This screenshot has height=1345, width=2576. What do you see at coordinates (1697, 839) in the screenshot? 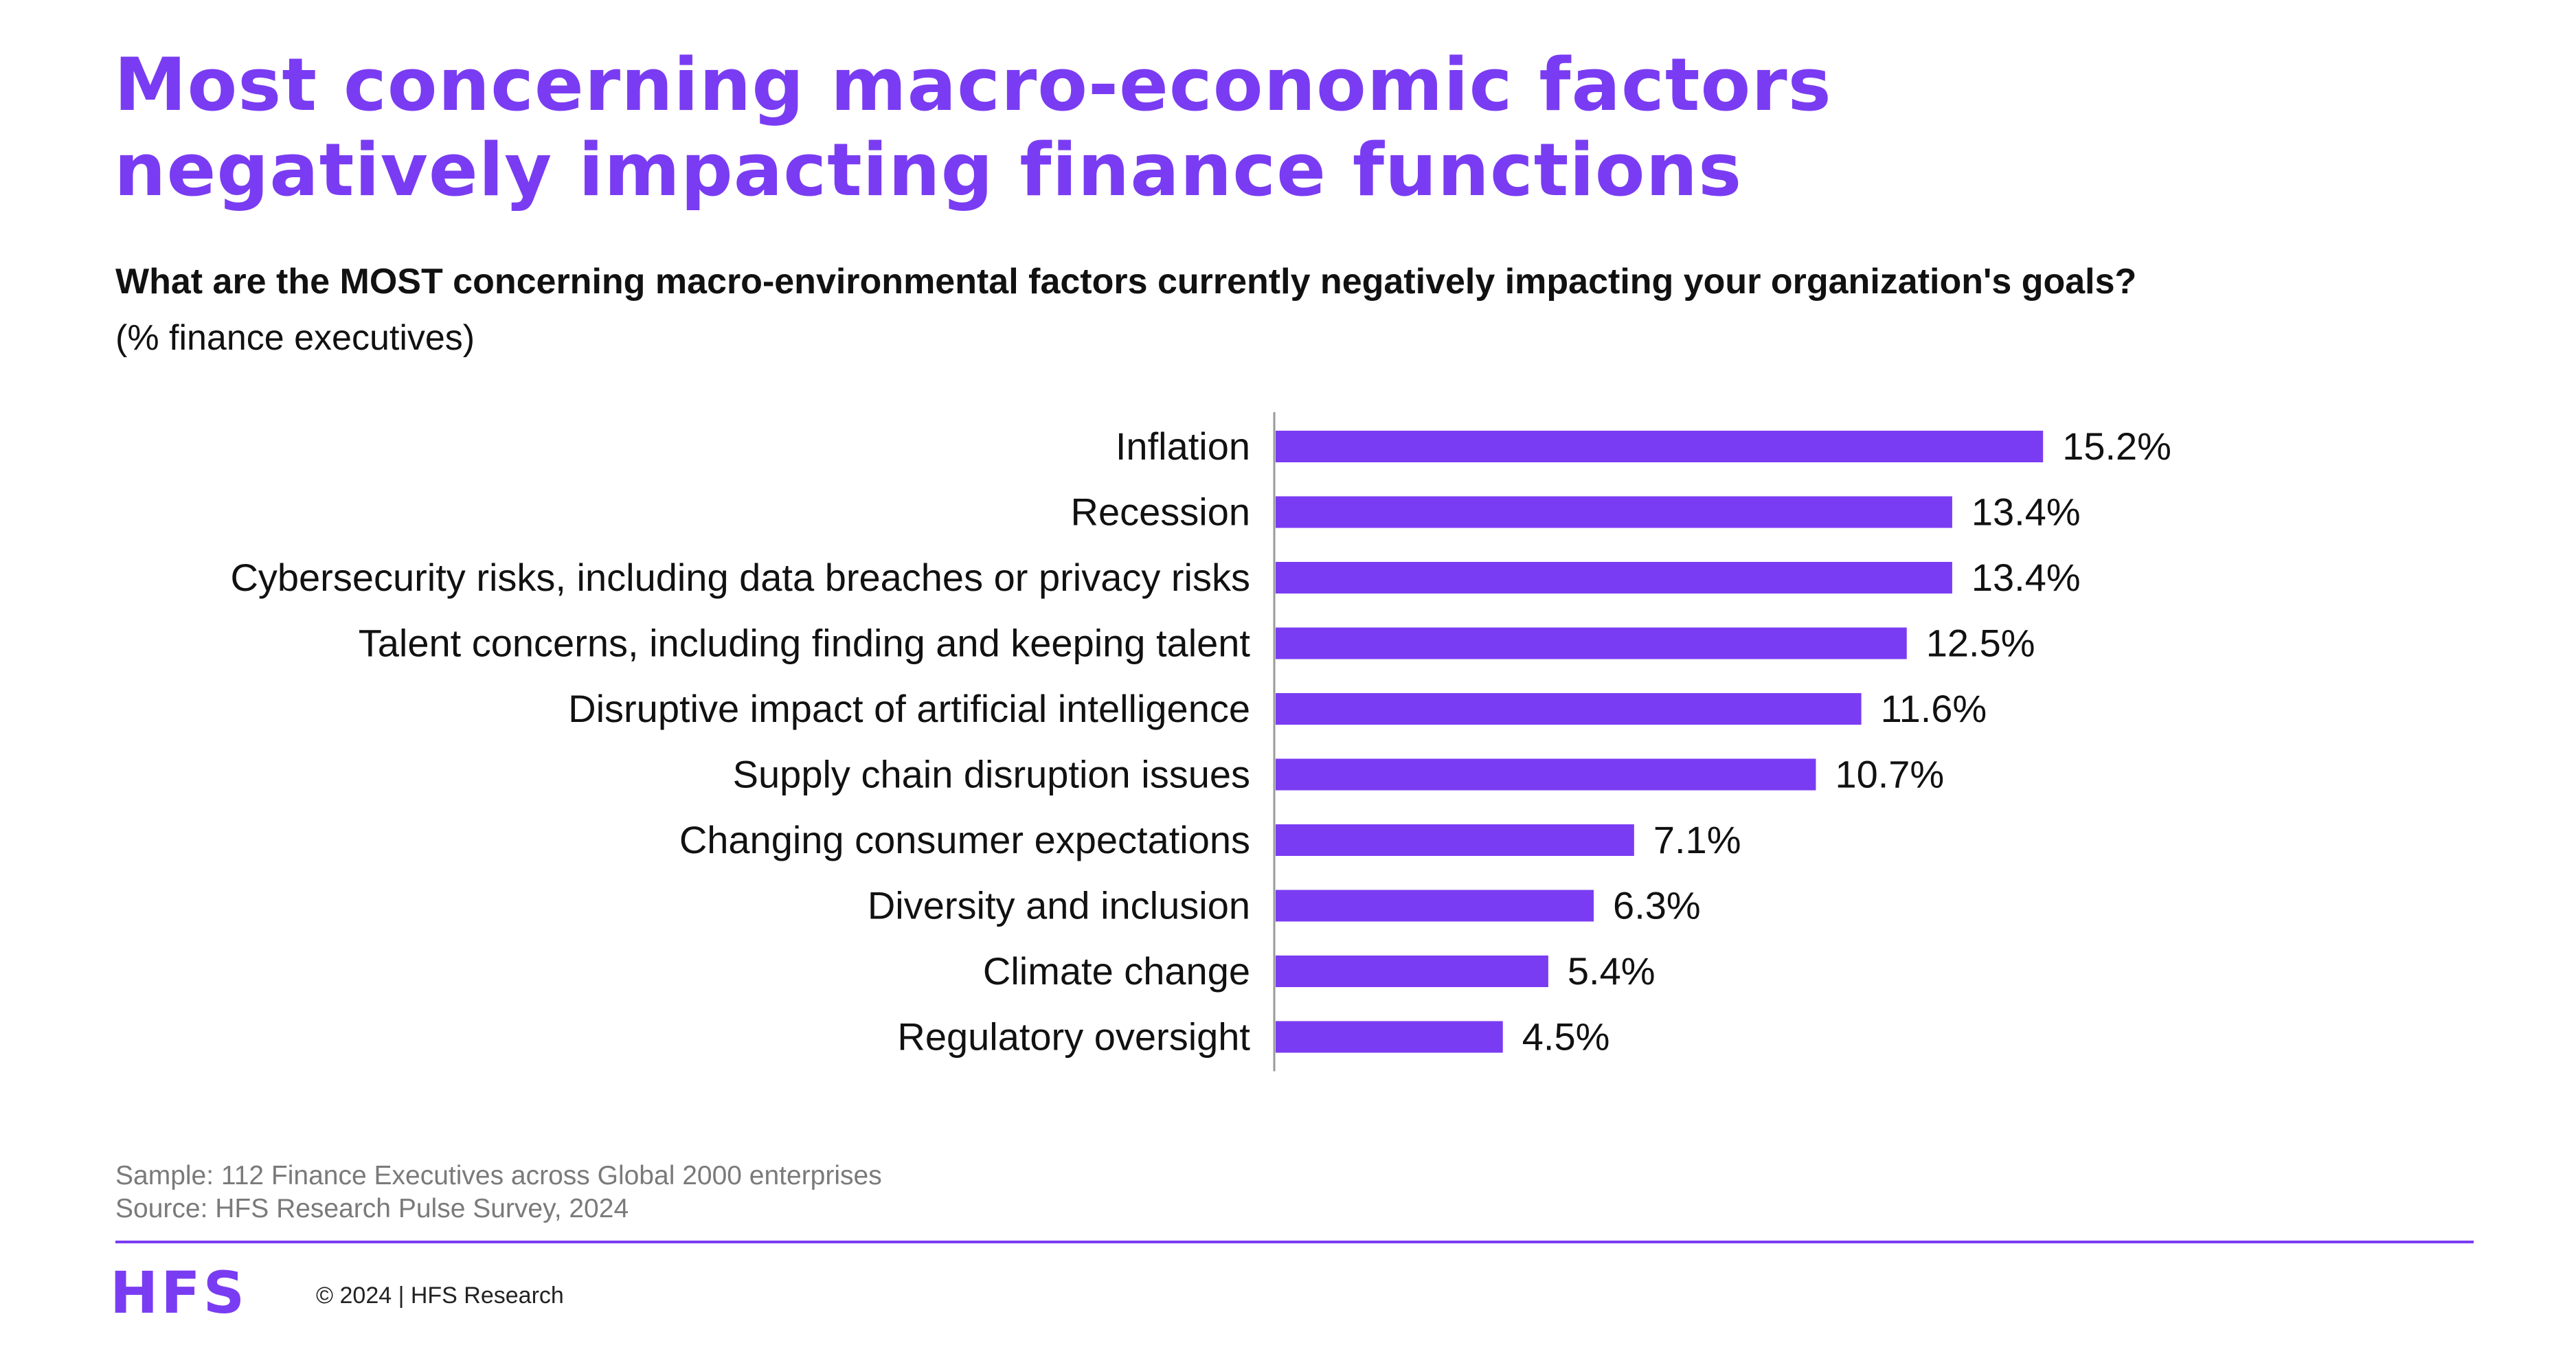
I see `bar-value-label: 7.1%` at bounding box center [1697, 839].